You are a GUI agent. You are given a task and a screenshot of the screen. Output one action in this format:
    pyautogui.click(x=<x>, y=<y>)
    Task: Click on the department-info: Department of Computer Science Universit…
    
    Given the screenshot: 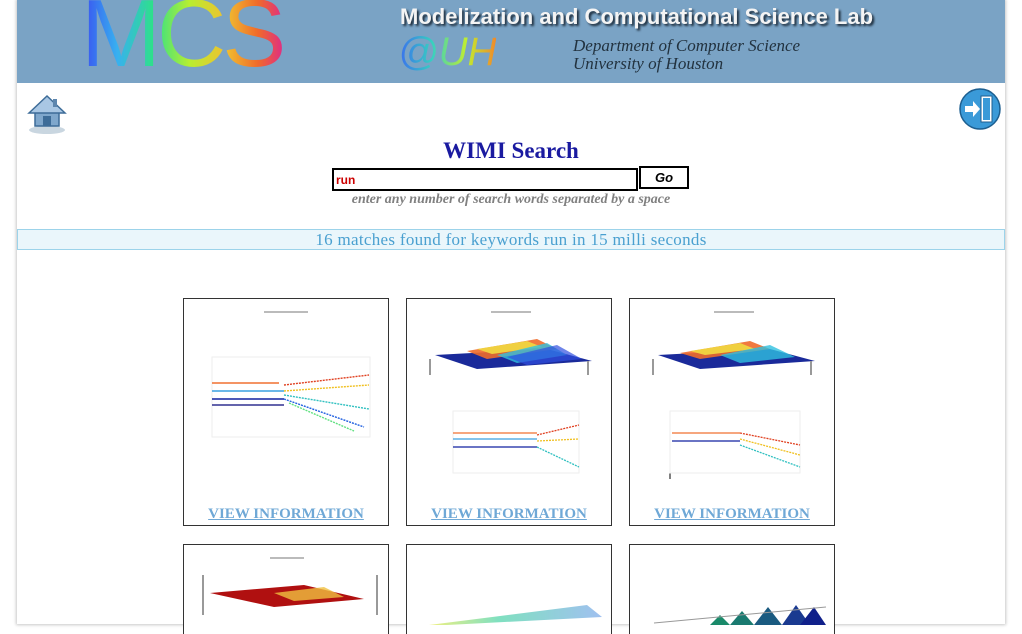 What is the action you would take?
    pyautogui.click(x=686, y=55)
    